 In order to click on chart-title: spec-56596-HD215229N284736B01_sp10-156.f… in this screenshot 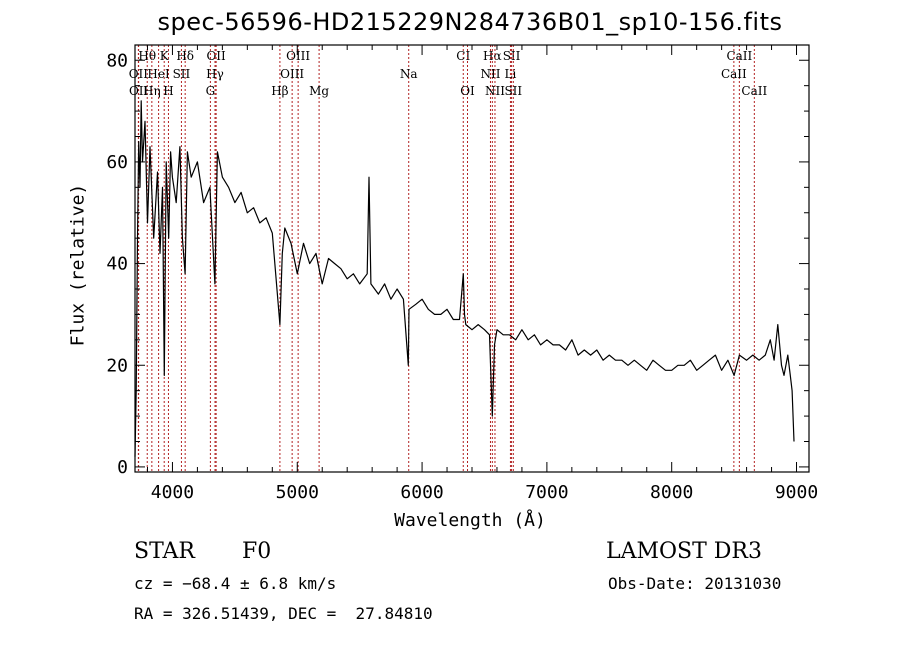, I will do `click(470, 22)`.